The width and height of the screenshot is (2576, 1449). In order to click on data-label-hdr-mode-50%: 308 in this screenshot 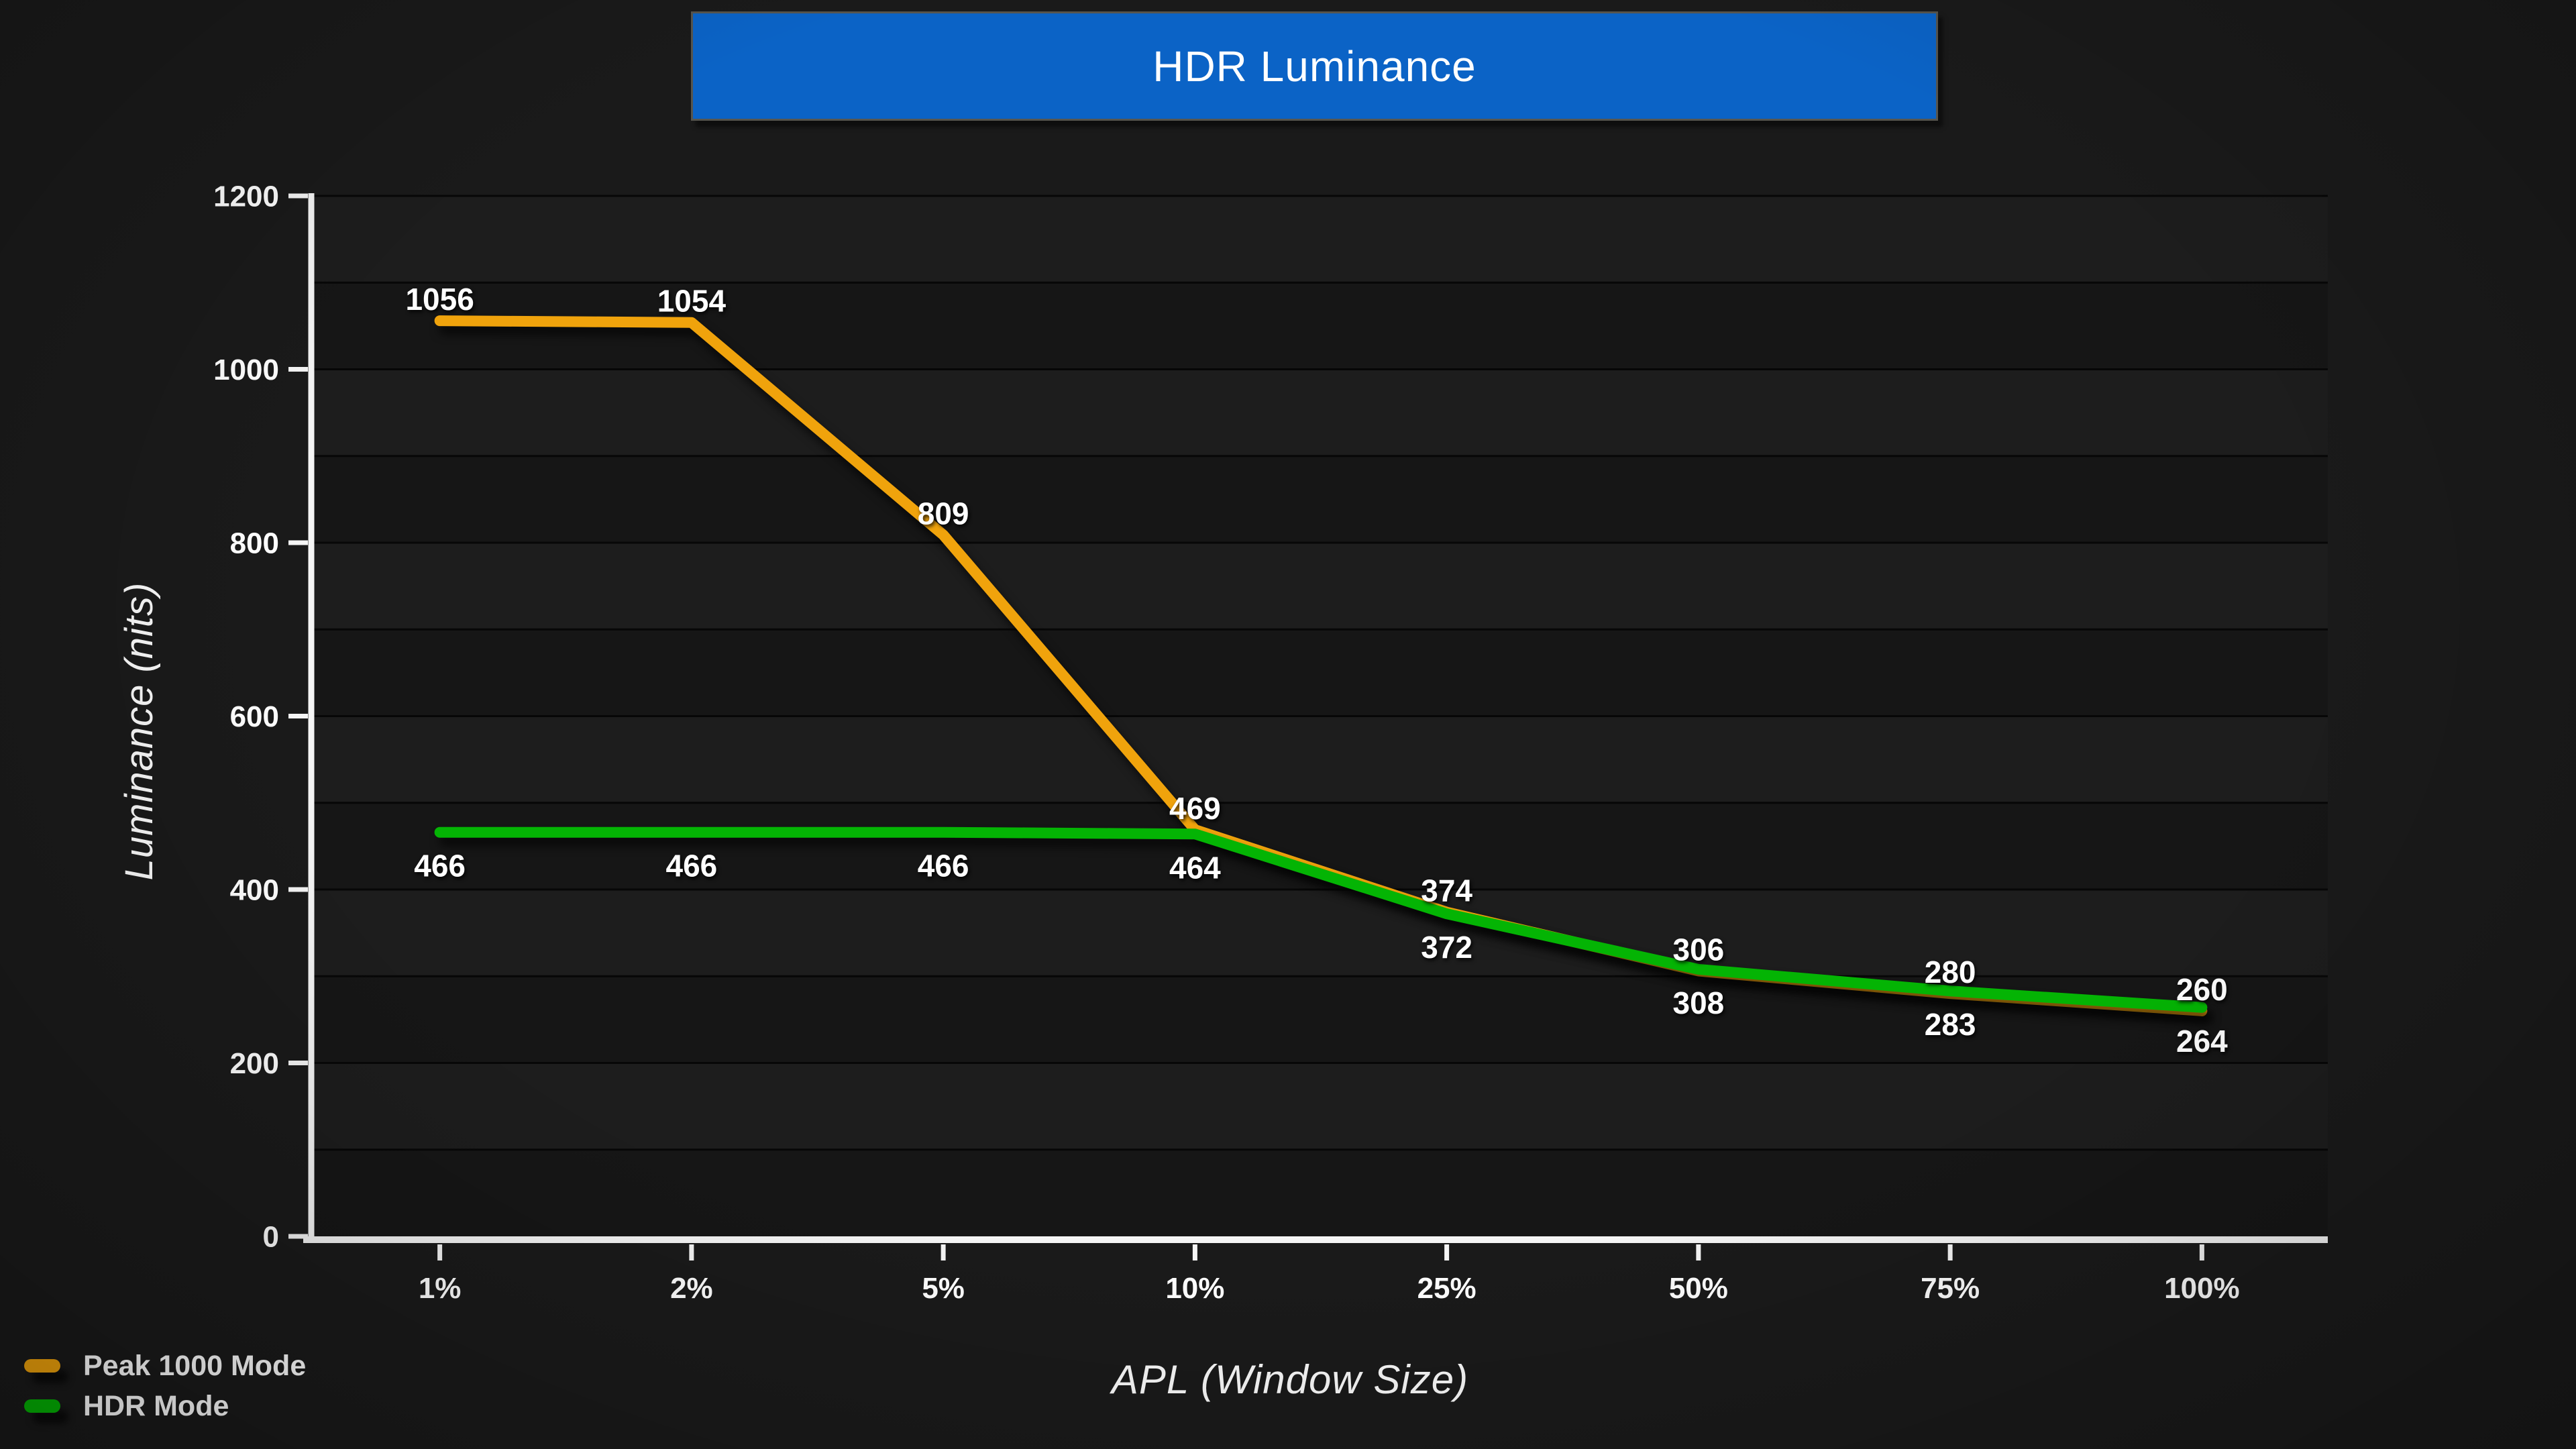, I will do `click(1699, 1002)`.